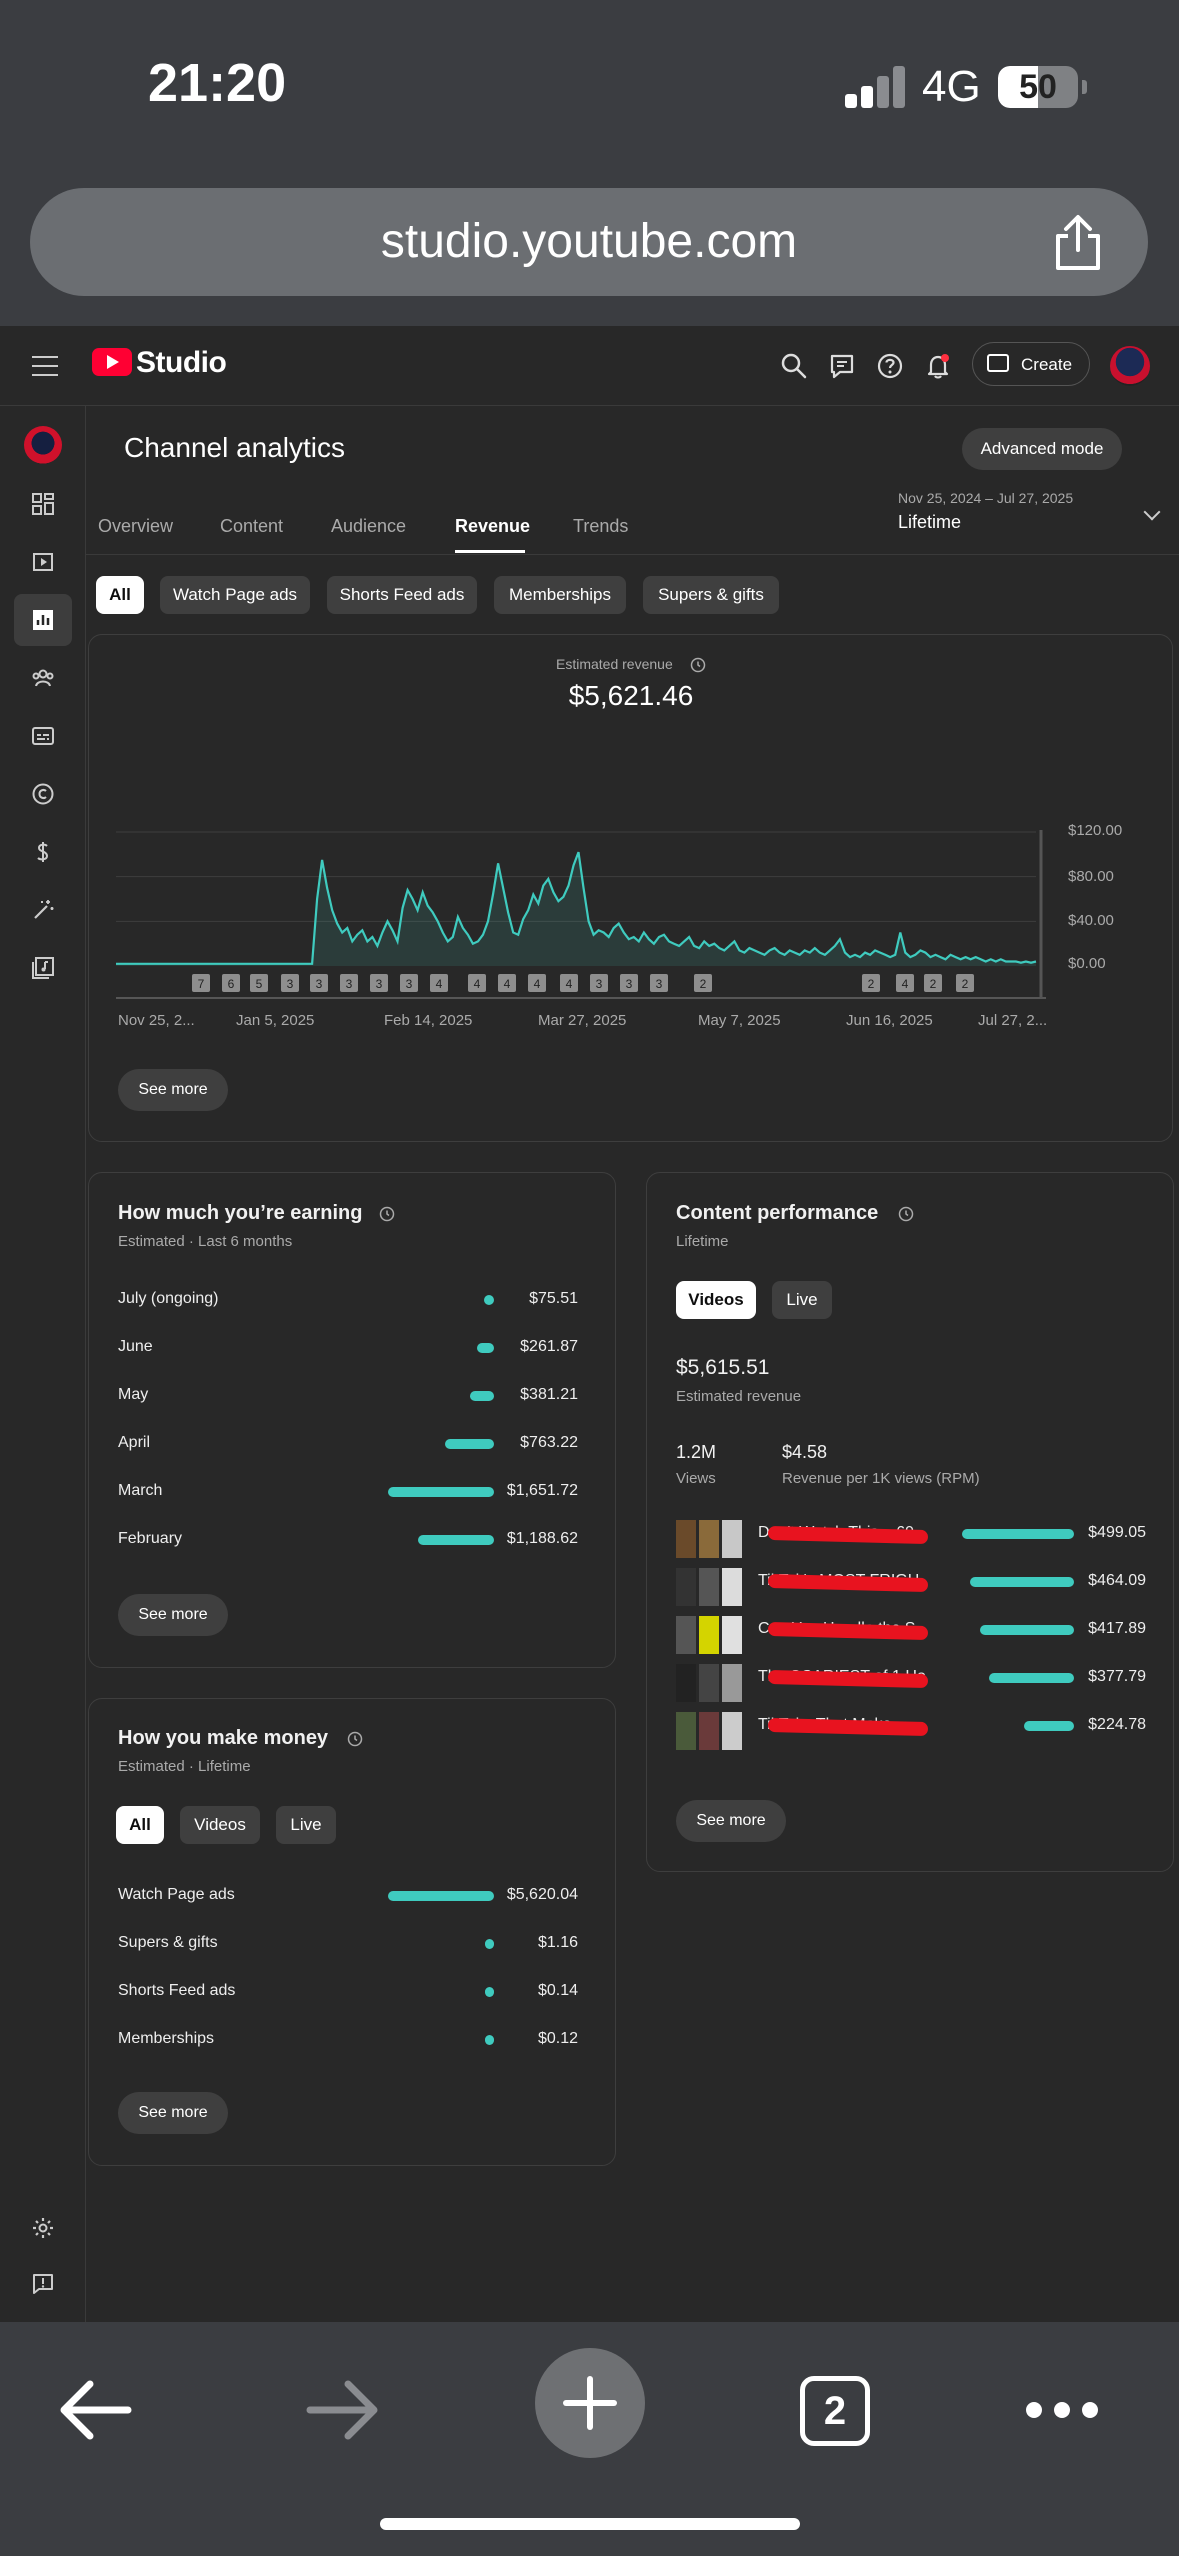 This screenshot has width=1179, height=2556. Describe the element at coordinates (43, 504) in the screenshot. I see `rail-dashboard` at that location.